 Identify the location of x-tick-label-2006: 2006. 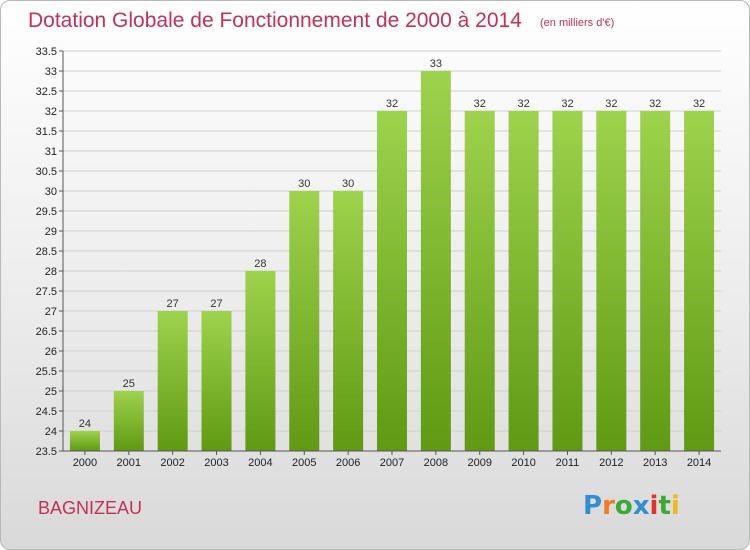
(348, 463).